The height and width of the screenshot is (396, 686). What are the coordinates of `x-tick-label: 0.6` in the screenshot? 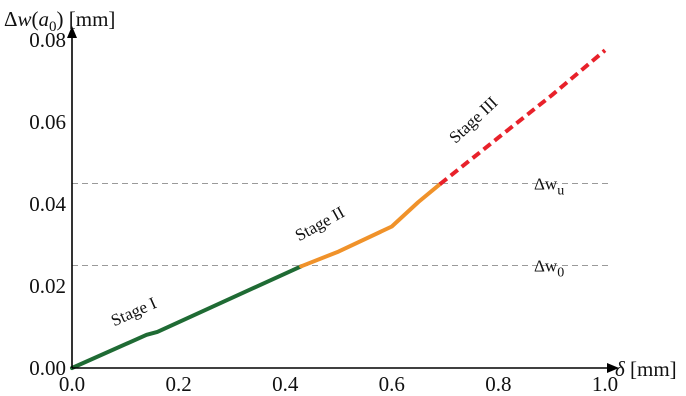 It's located at (392, 384).